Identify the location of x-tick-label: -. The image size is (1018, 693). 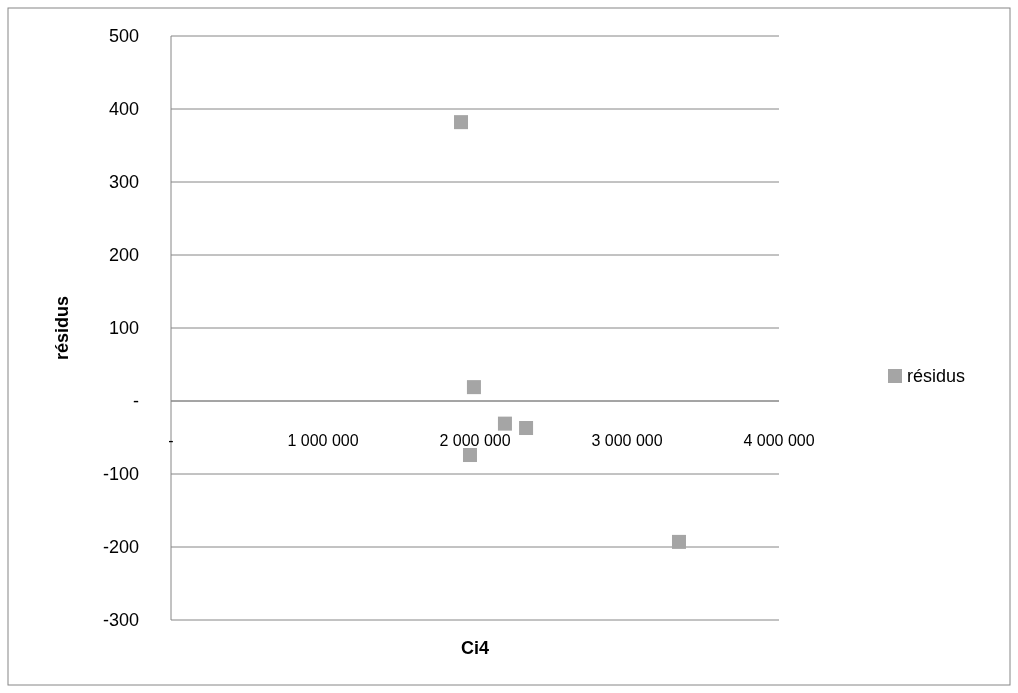
(171, 440).